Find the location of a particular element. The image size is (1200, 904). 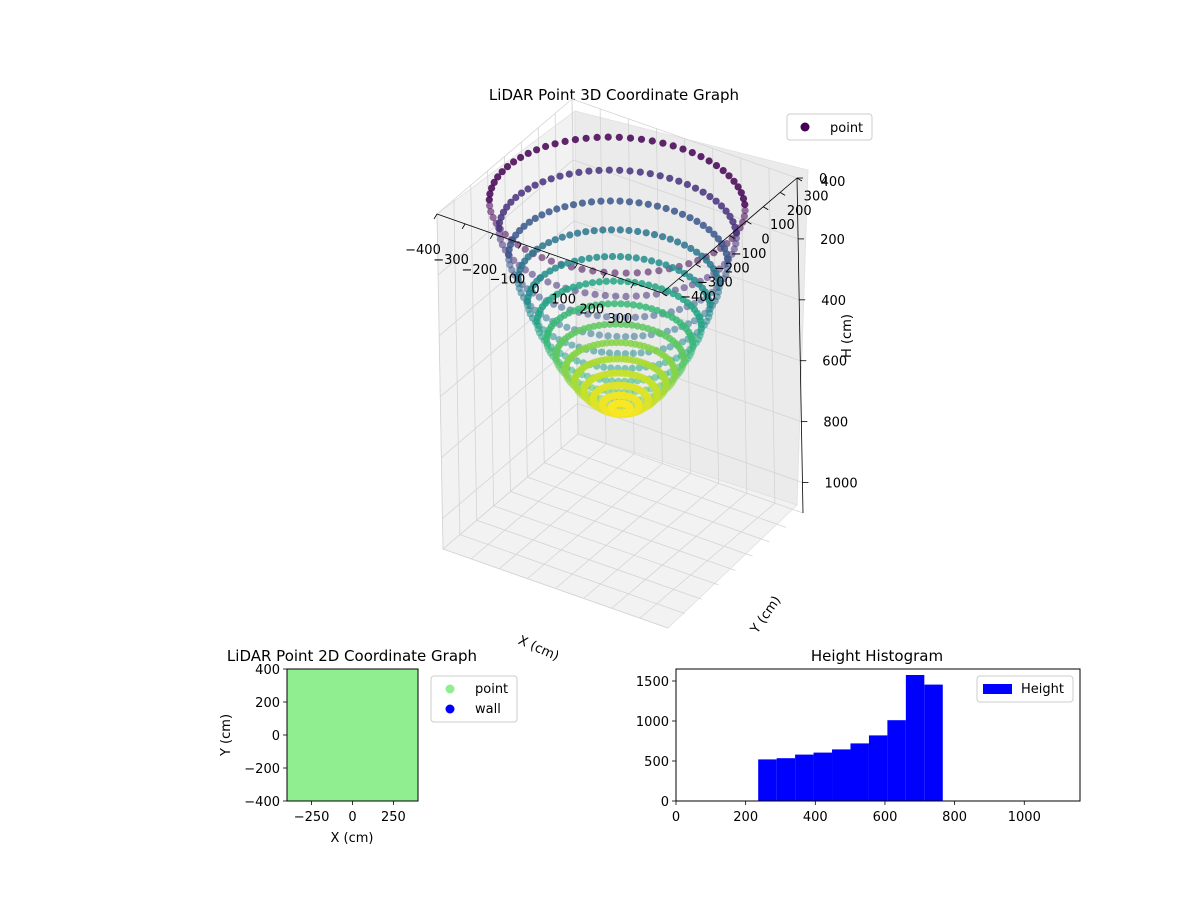

histogram-ticks: 0 200 400 600 800 1000 0 500 1000 1500 is located at coordinates (838, 750).